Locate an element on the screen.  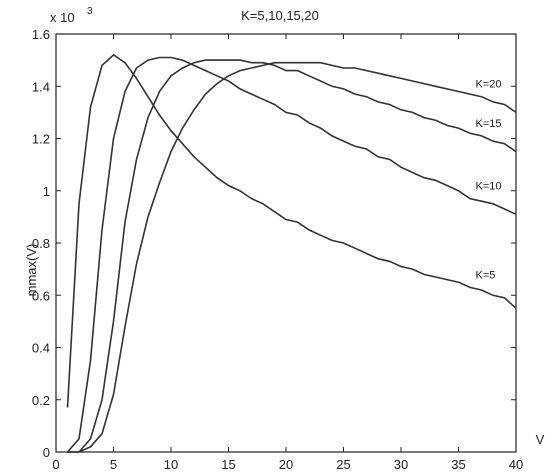
x-tick-label: 0 is located at coordinates (55, 464).